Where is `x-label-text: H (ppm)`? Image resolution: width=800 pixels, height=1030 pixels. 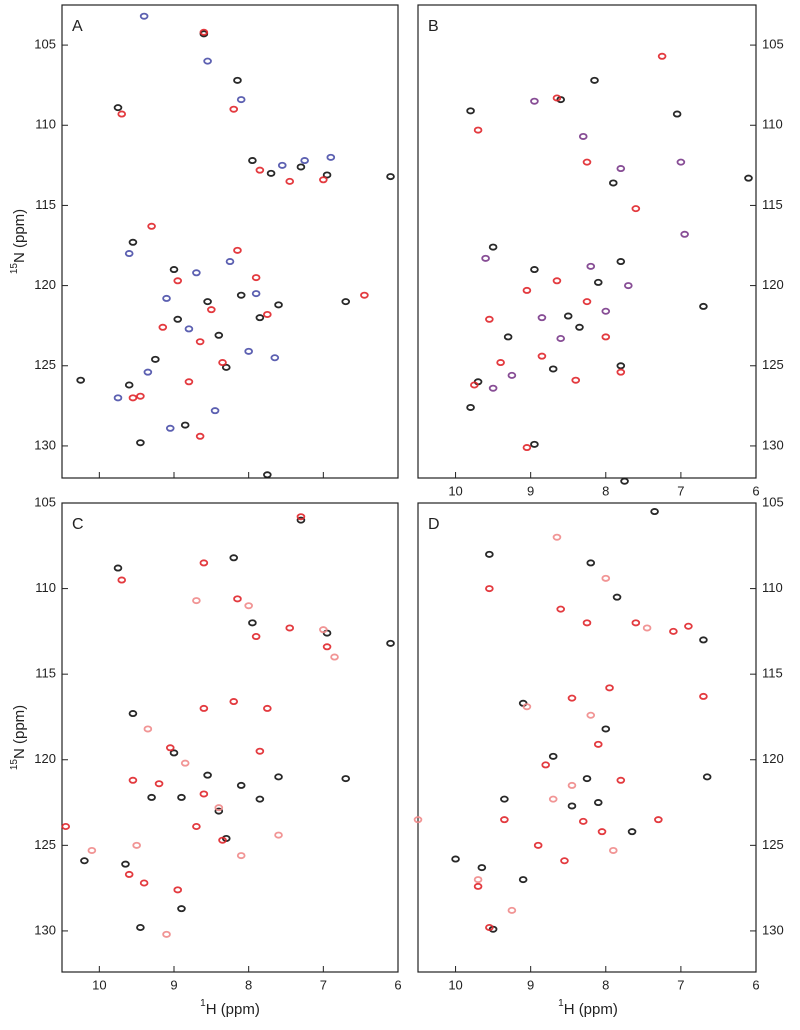
x-label-text: H (ppm) is located at coordinates (233, 1009).